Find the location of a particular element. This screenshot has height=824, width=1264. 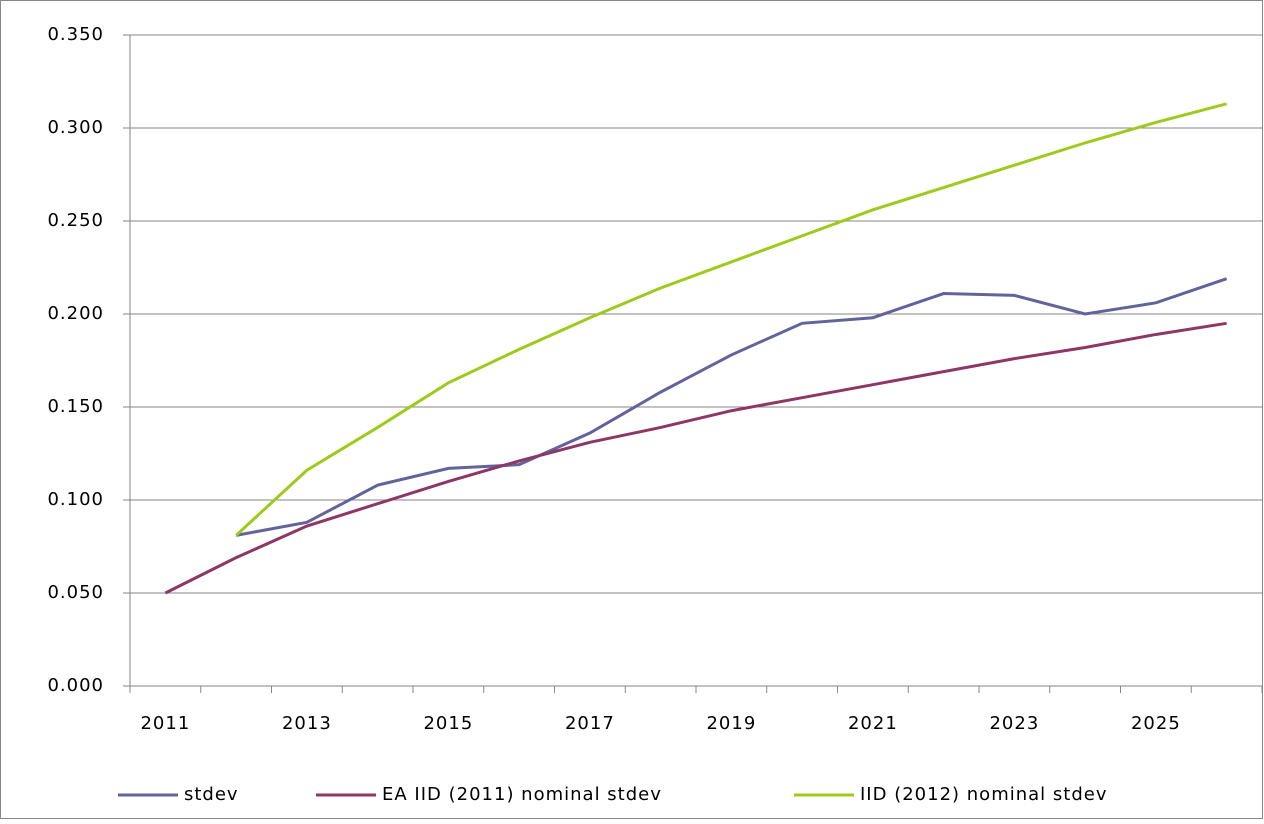

y-tick-label: 0.050 is located at coordinates (75, 592).